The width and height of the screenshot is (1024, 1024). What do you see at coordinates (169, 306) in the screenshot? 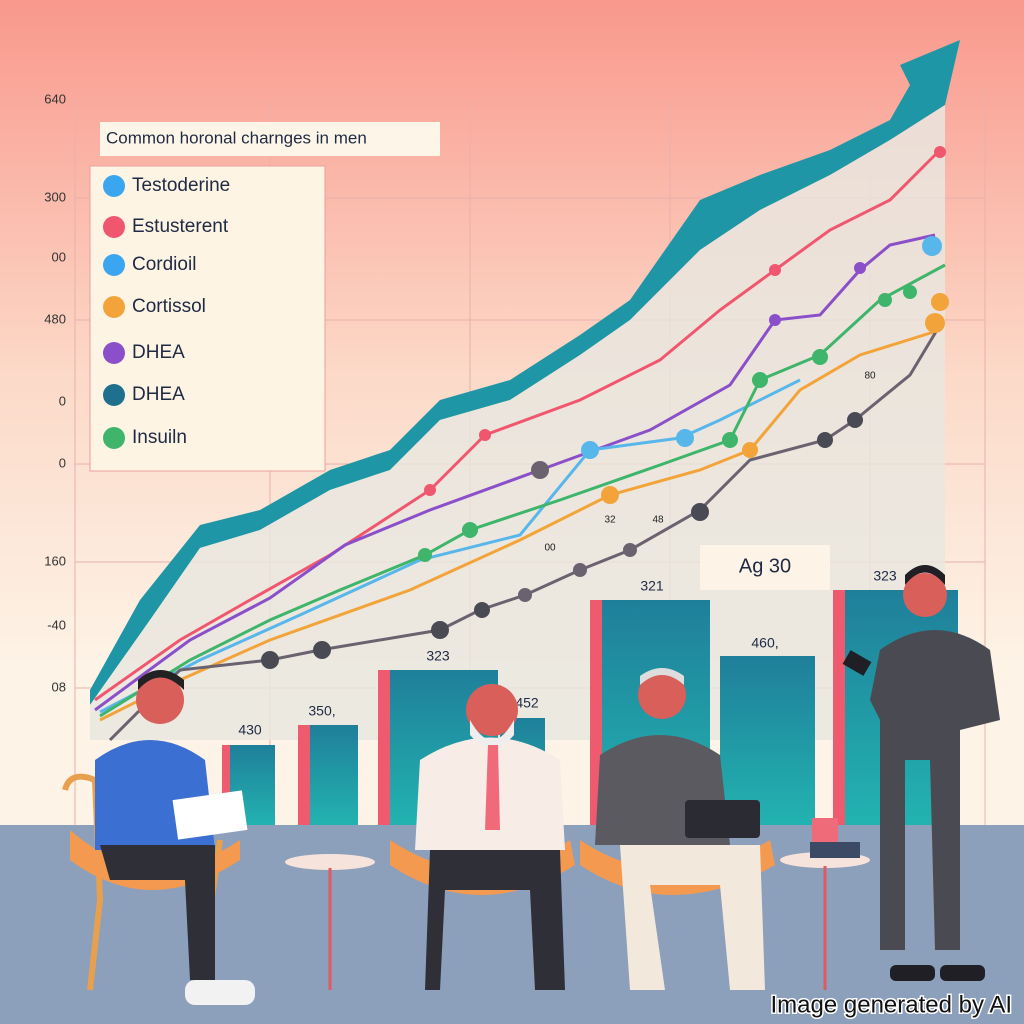
I see `legend-label: Cortissol` at bounding box center [169, 306].